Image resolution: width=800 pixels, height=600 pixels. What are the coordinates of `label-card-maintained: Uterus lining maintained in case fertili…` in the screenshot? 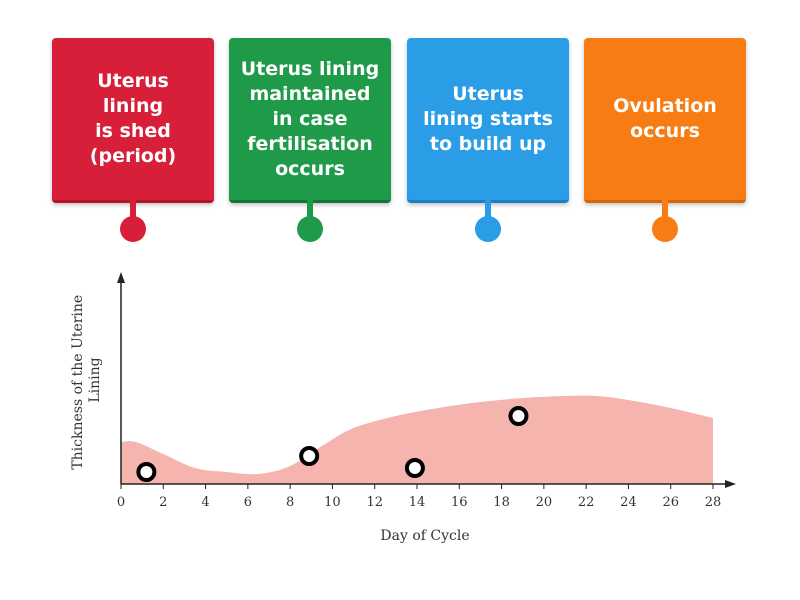 It's located at (310, 120).